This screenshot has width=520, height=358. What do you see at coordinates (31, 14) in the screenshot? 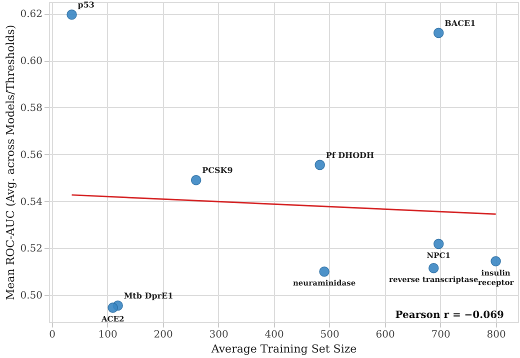
I see `y-tick-label: 0.62` at bounding box center [31, 14].